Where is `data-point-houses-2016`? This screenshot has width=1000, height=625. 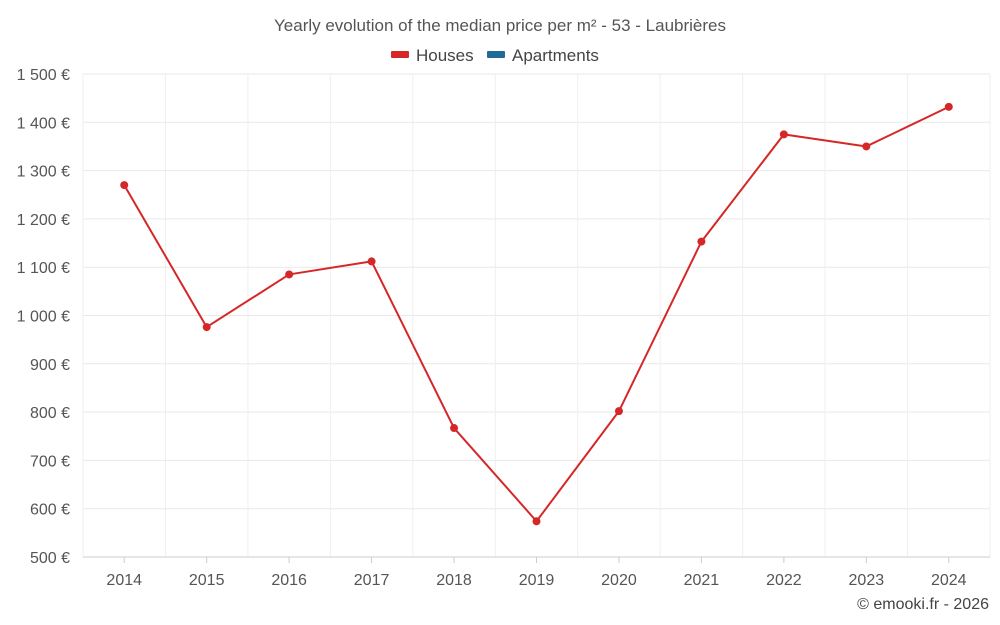 data-point-houses-2016 is located at coordinates (289, 274).